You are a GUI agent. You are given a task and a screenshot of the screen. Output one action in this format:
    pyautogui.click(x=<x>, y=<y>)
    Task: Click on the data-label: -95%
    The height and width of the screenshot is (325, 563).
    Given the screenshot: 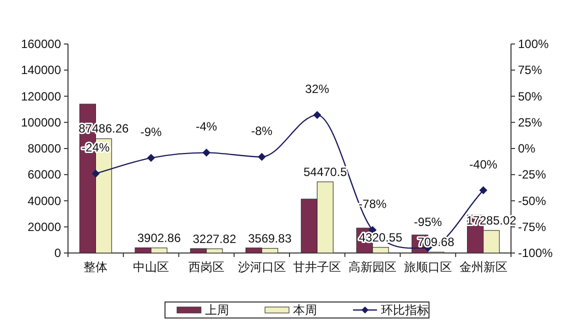 What is the action you would take?
    pyautogui.click(x=428, y=221)
    